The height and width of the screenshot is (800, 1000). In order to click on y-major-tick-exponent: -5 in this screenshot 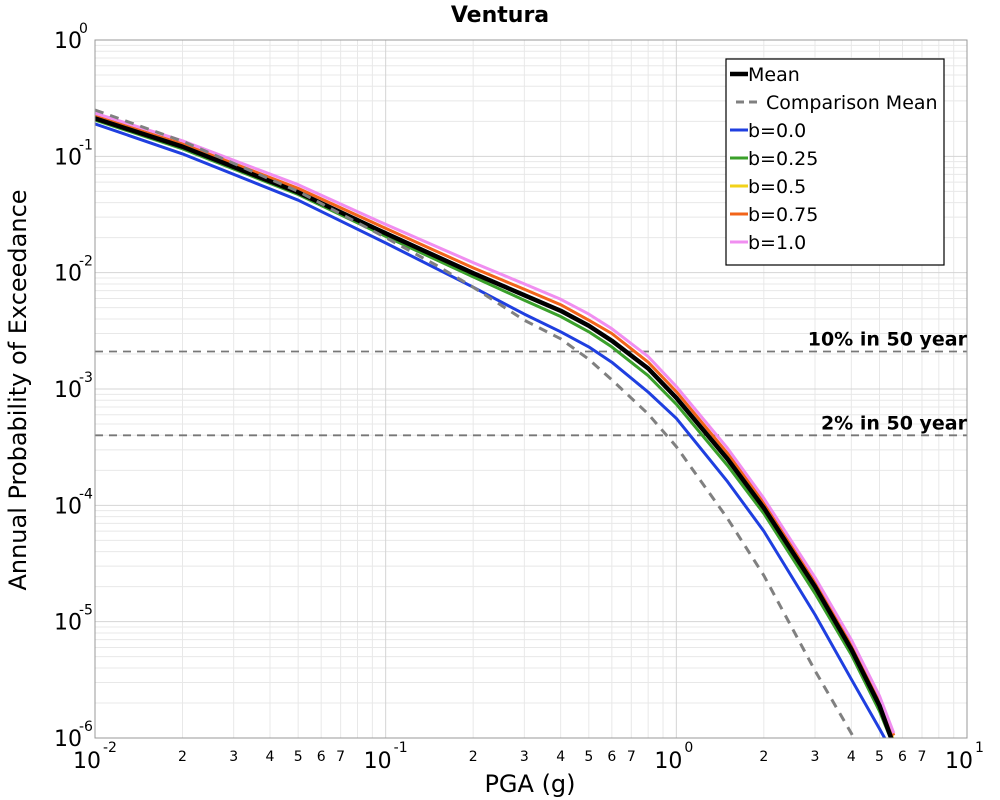, I will do `click(86, 611)`.